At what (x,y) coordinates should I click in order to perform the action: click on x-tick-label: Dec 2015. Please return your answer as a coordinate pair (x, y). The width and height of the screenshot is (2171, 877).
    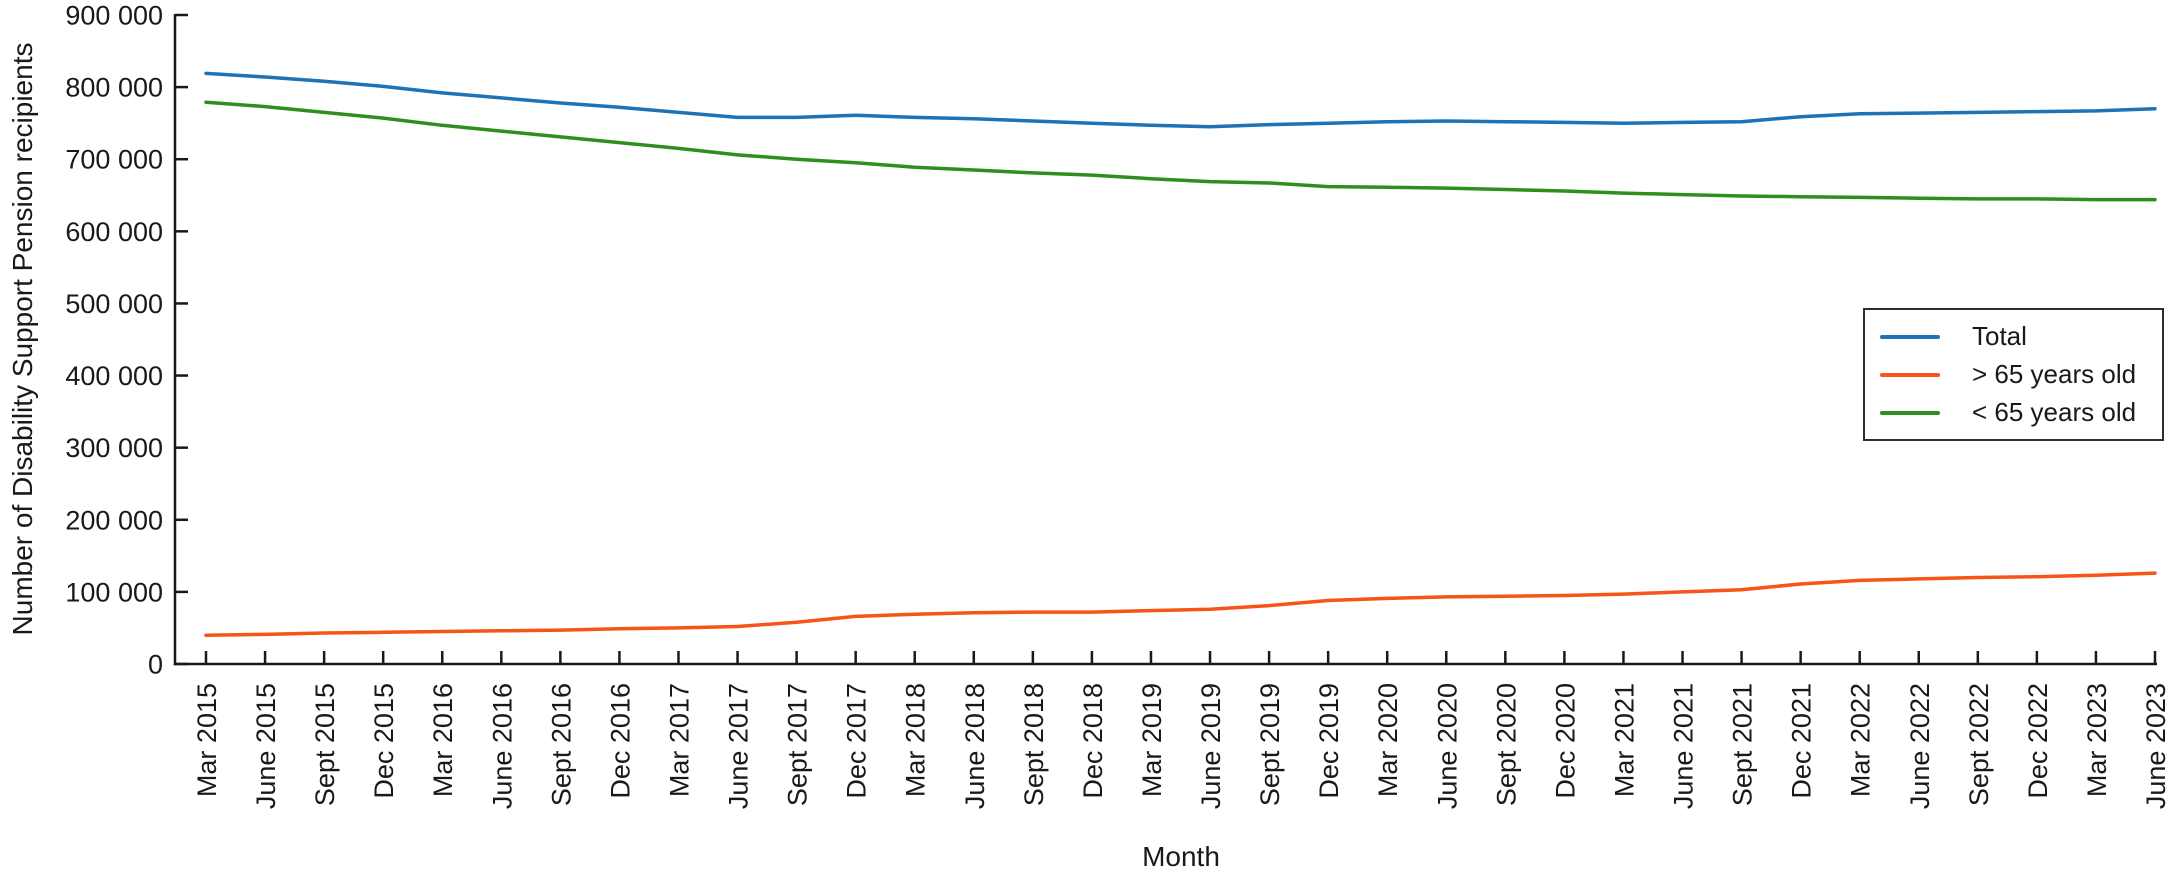
    Looking at the image, I should click on (384, 741).